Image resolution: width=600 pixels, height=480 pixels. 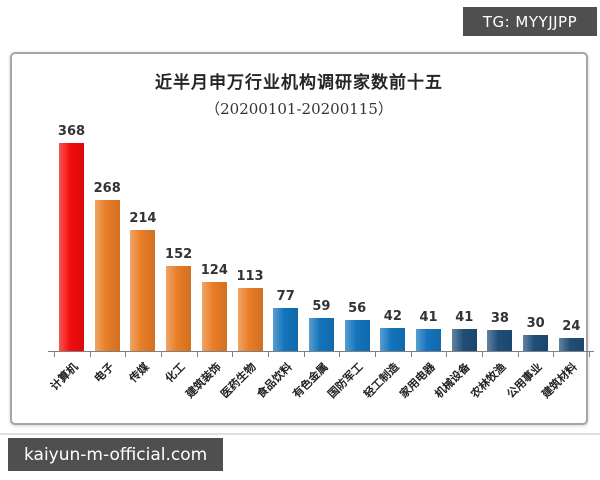 What do you see at coordinates (499, 318) in the screenshot?
I see `bar-value-label: 38` at bounding box center [499, 318].